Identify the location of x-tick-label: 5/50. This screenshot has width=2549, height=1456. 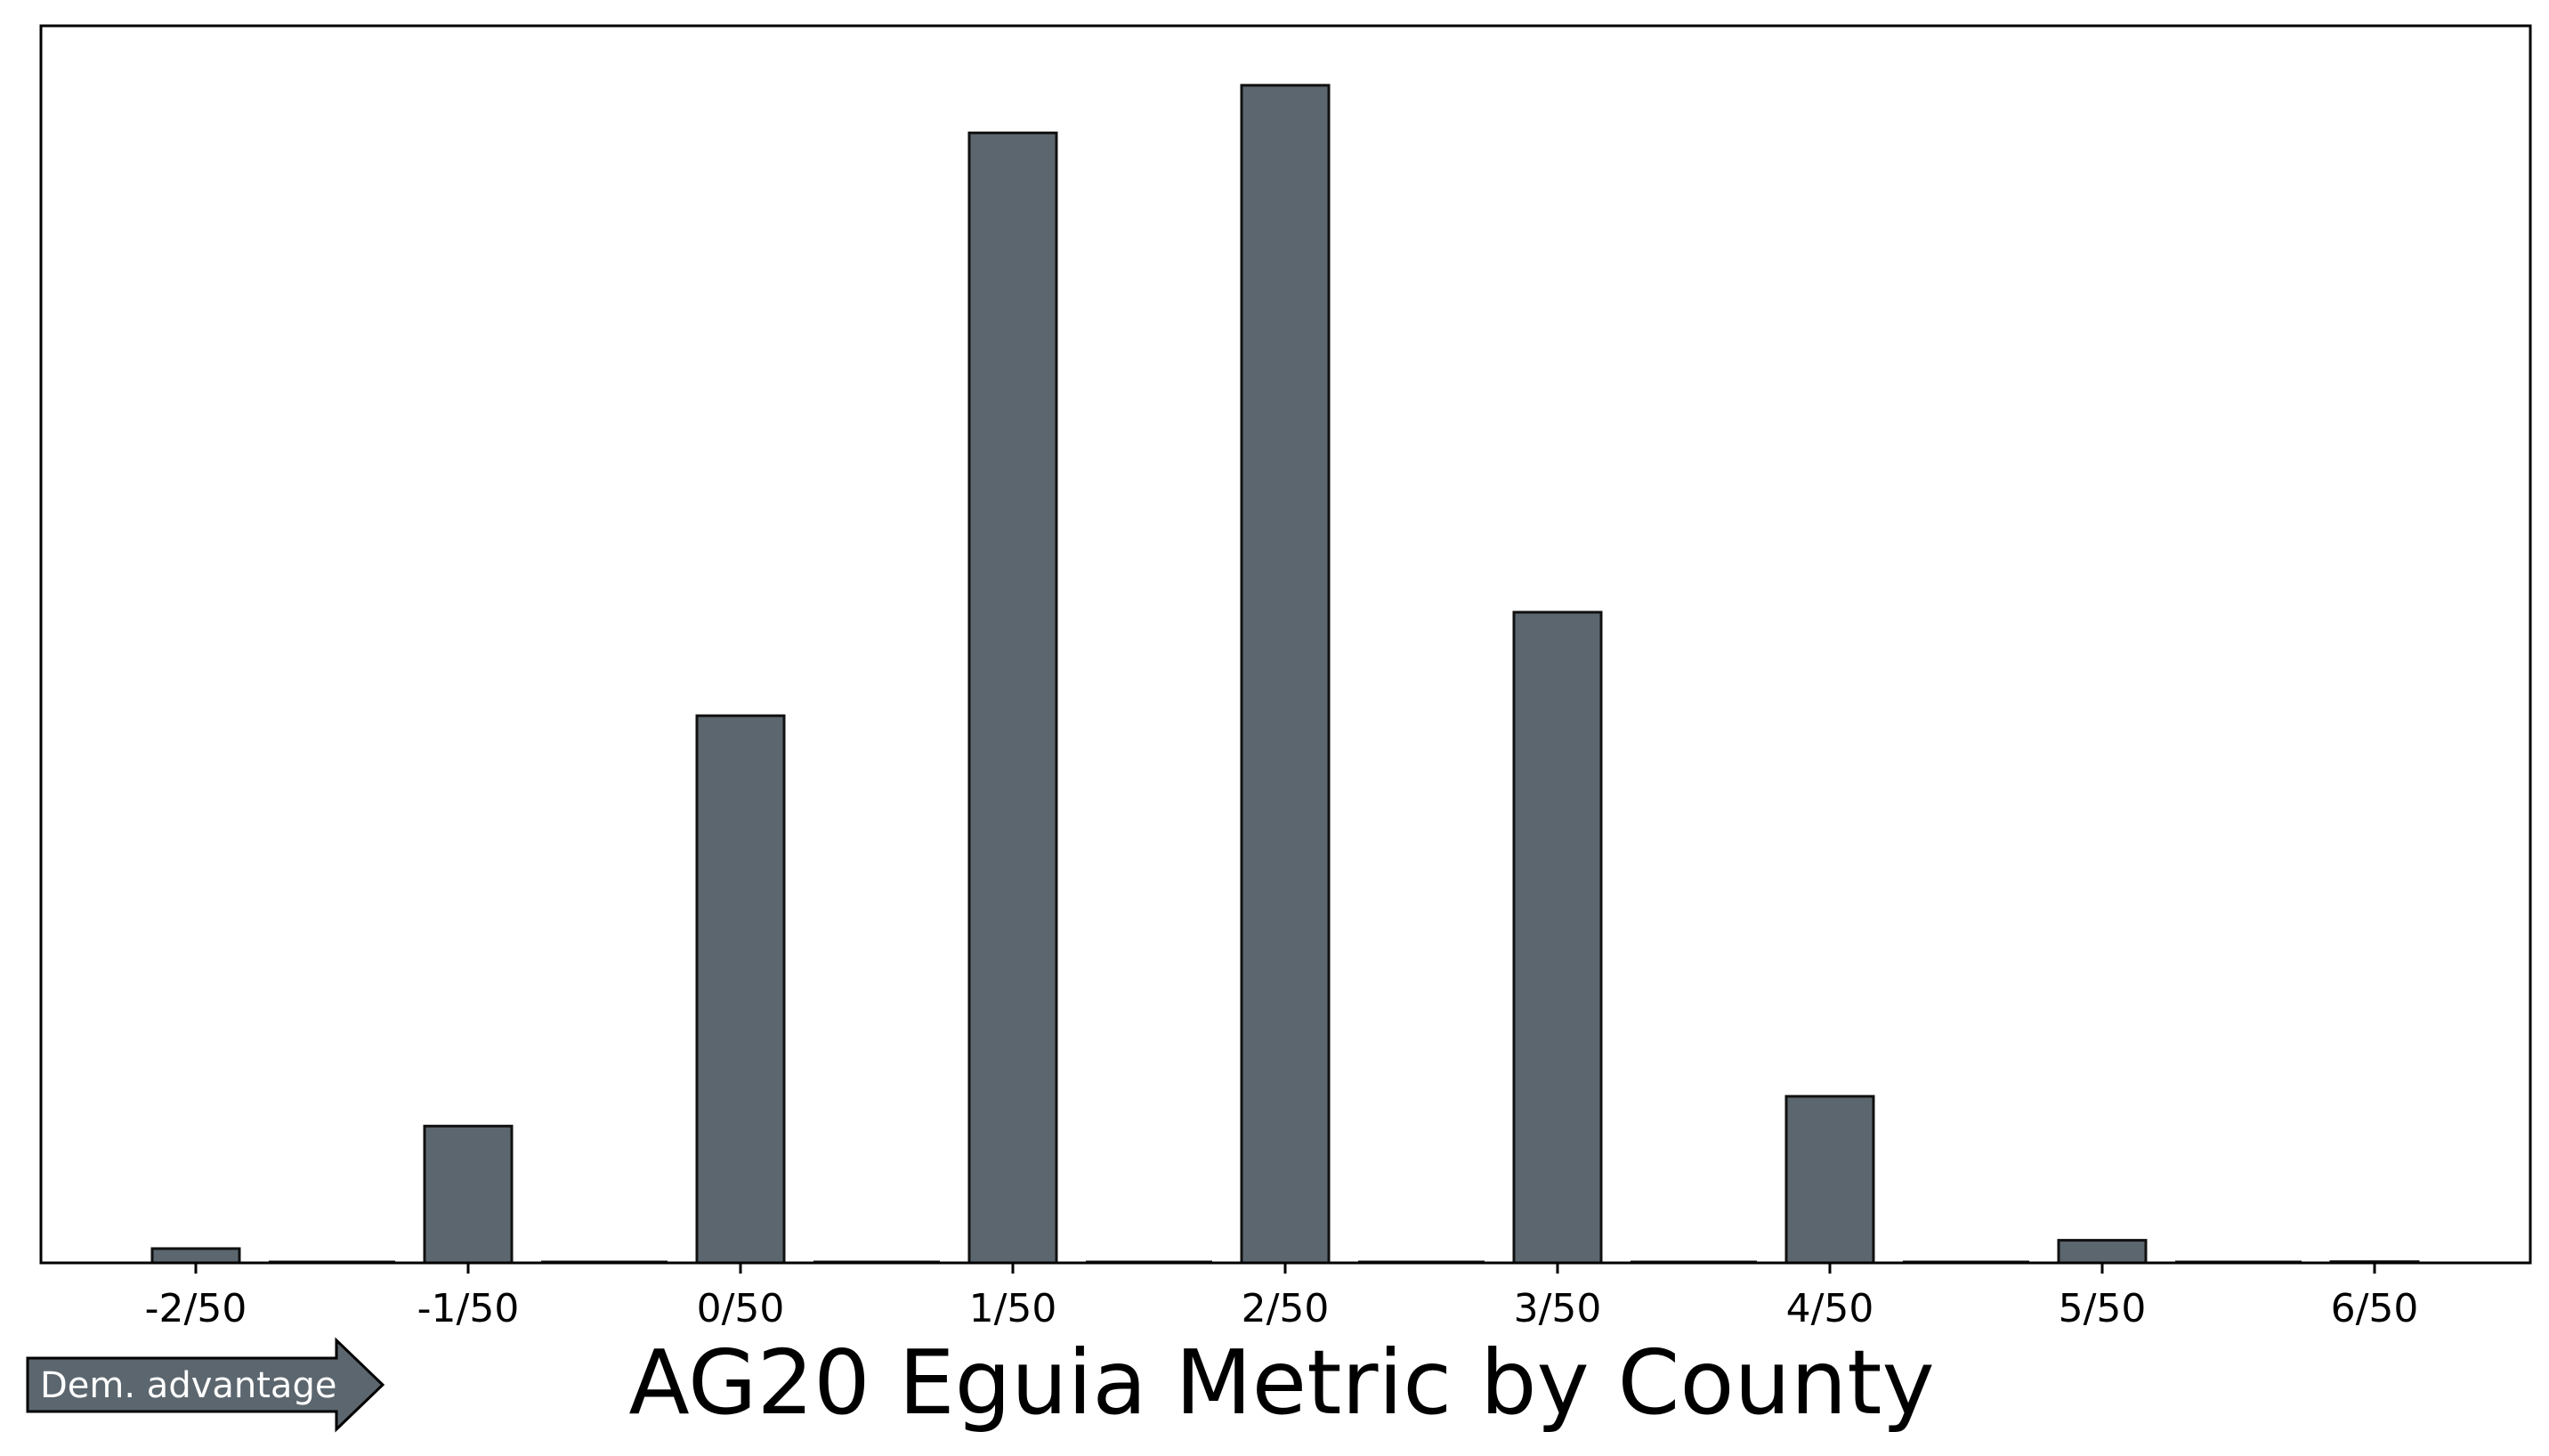
(2103, 1308).